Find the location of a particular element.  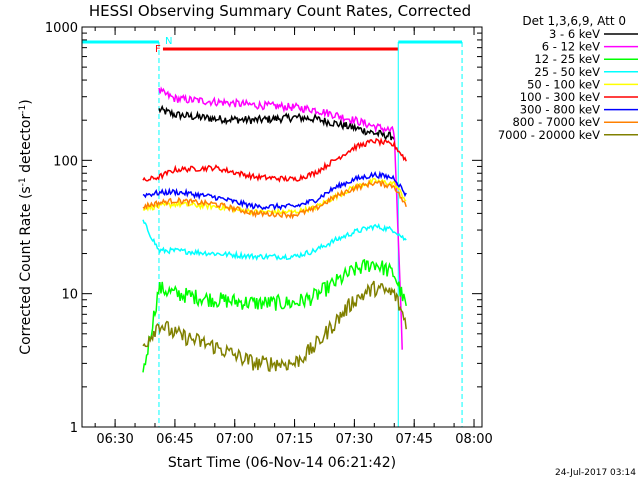

flare-flag-label: F is located at coordinates (158, 49).